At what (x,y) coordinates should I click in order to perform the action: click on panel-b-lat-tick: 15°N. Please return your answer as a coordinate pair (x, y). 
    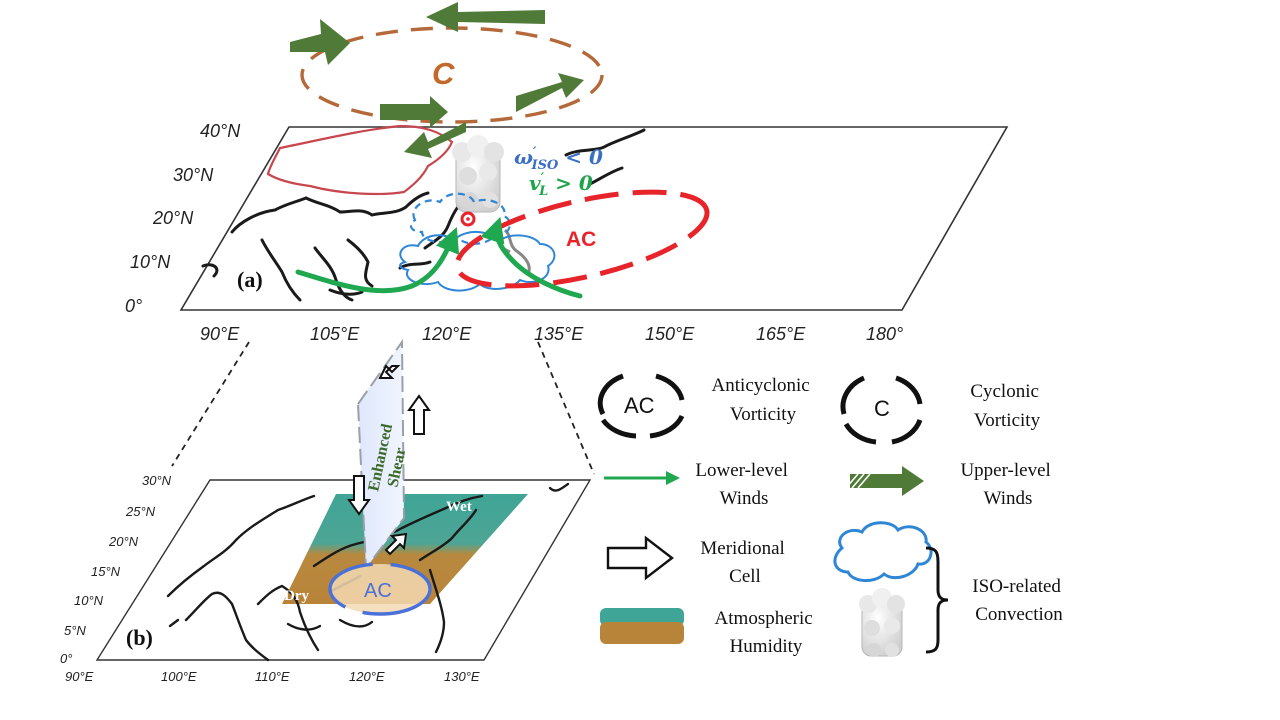
    Looking at the image, I should click on (106, 571).